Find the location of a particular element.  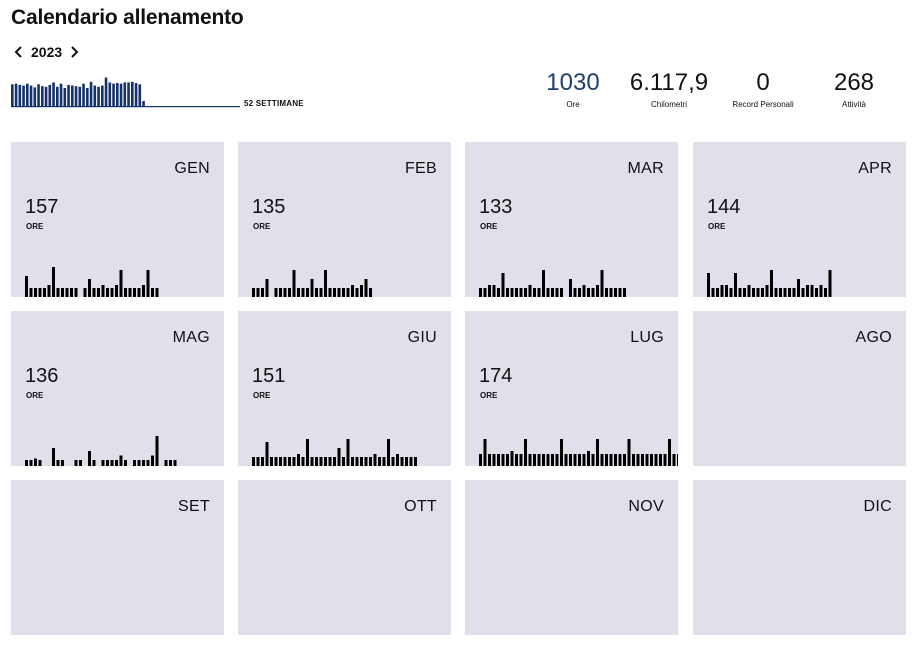

year-navigation: 2023 is located at coordinates (46, 52).